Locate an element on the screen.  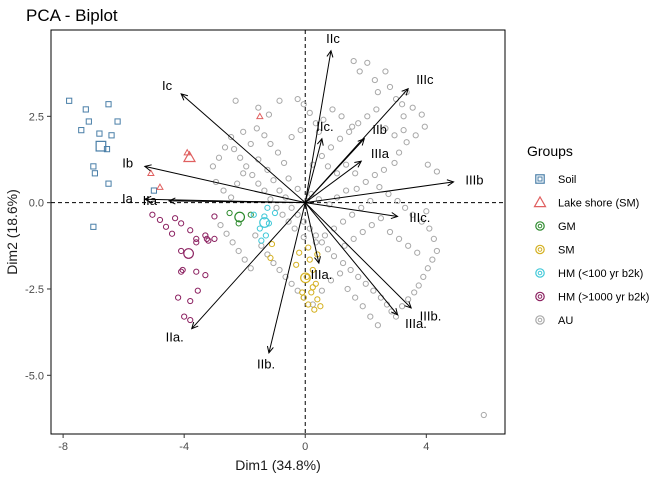
variable-label: Ia is located at coordinates (128, 198).